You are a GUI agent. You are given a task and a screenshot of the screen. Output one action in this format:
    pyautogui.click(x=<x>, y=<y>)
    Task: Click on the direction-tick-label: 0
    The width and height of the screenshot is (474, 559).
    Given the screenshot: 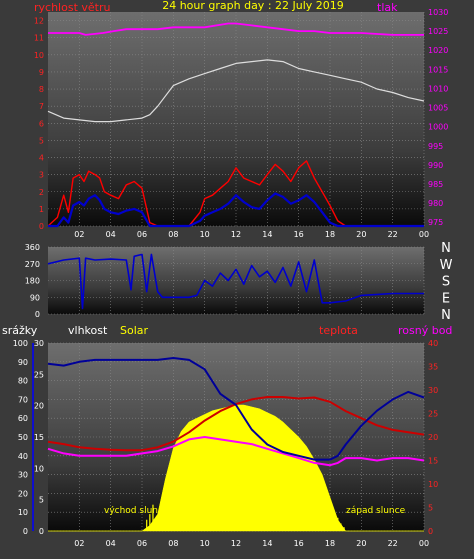 What is the action you would take?
    pyautogui.click(x=37, y=314)
    